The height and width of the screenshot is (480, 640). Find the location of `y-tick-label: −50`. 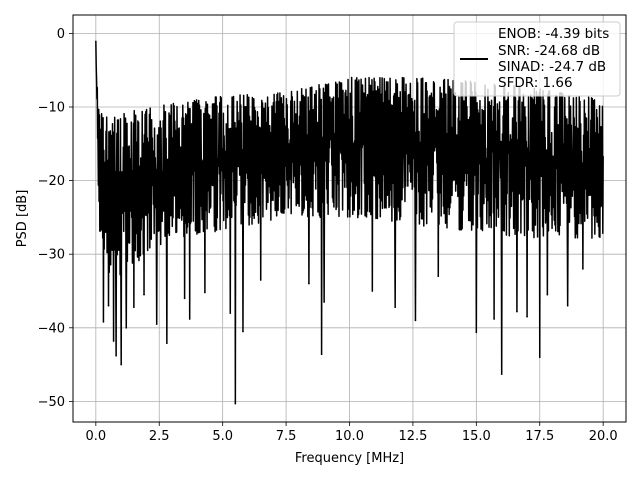

y-tick-label: −50 is located at coordinates (51, 402).